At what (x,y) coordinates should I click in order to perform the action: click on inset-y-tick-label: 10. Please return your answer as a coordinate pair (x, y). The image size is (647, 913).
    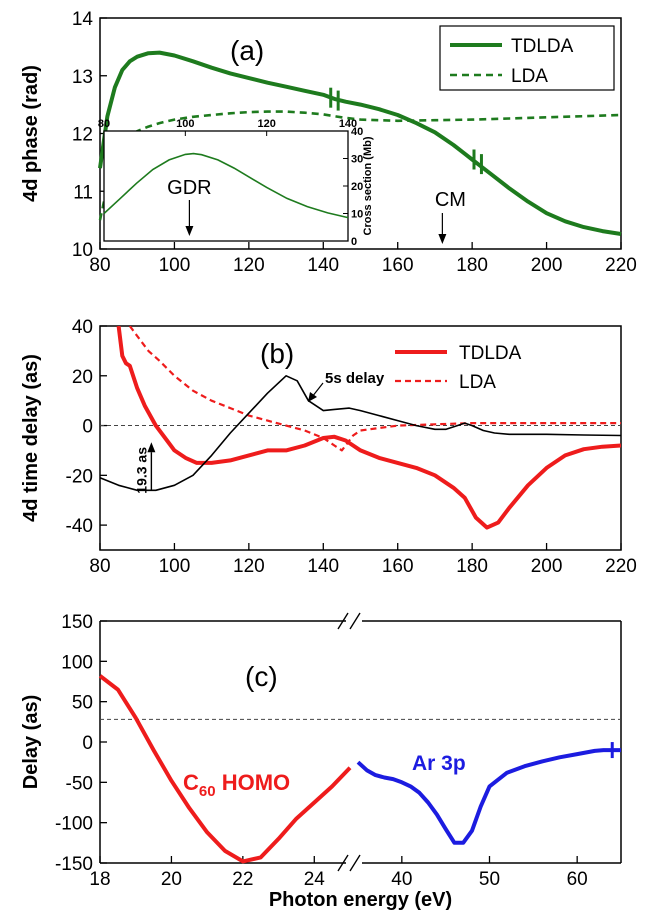
    Looking at the image, I should click on (357, 215).